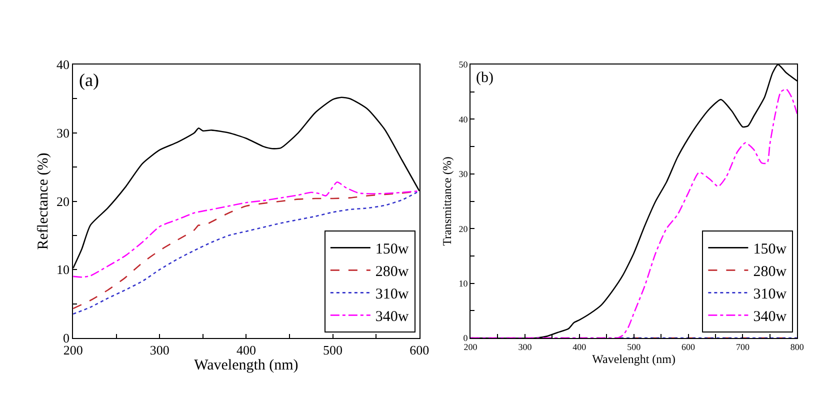 This screenshot has width=823, height=398. I want to click on x-axis-title: Wavelength (nm), so click(246, 366).